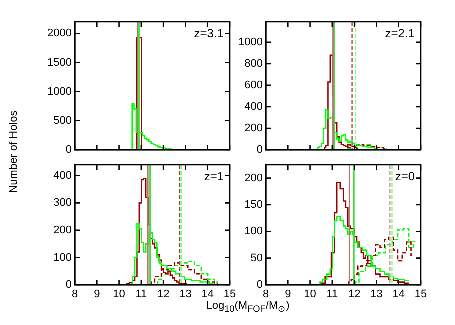 Image resolution: width=455 pixels, height=325 pixels. What do you see at coordinates (14, 152) in the screenshot?
I see `y-axis-title: Number of Holos` at bounding box center [14, 152].